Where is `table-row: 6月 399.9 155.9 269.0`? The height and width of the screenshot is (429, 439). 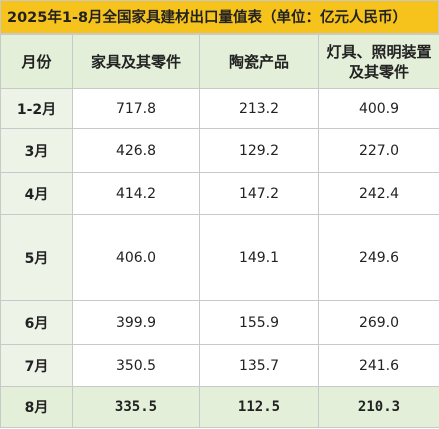
table-row: 6月 399.9 155.9 269.0 is located at coordinates (219, 322).